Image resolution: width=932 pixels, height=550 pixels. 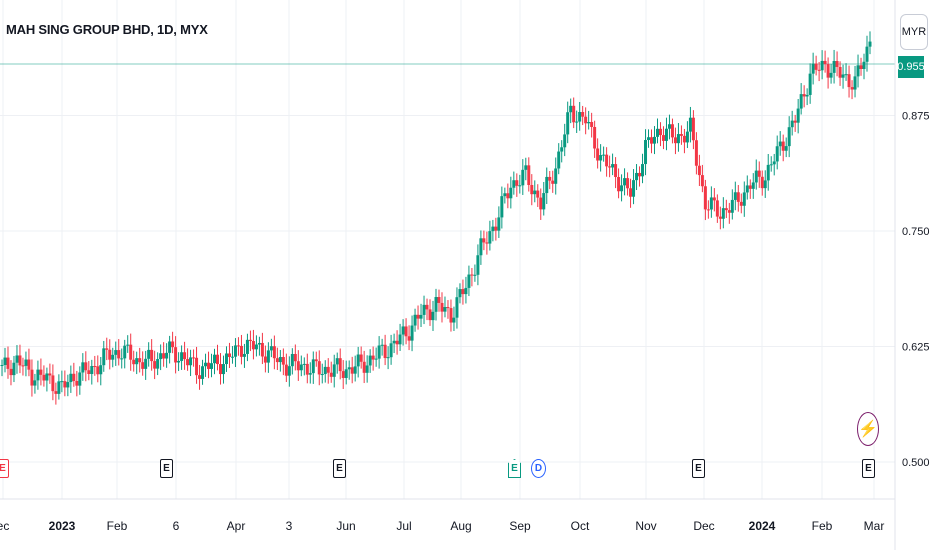 I want to click on currency-button: MYR, so click(x=914, y=32).